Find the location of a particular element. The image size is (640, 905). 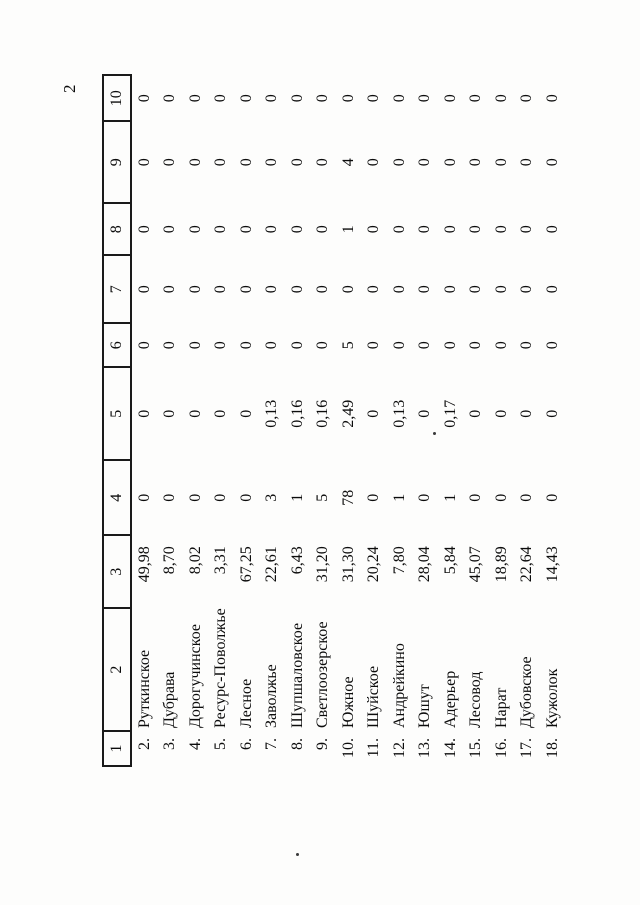

table-row: 9. Светлоозерское 31,20 5 0,16 0 0 0 0 0 is located at coordinates (324, 420).